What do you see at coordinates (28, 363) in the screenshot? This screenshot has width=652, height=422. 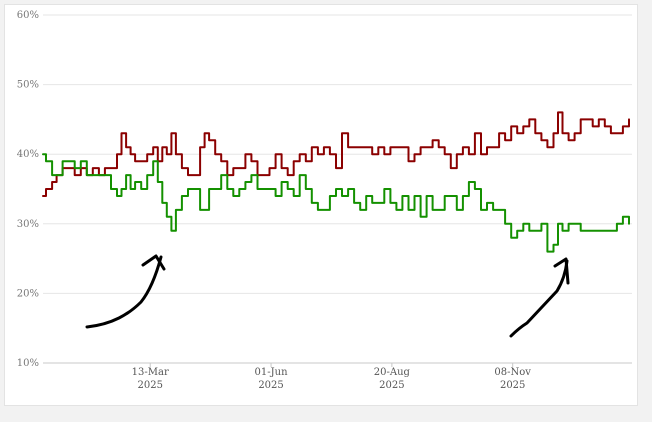 I see `y-tick-label: 10%` at bounding box center [28, 363].